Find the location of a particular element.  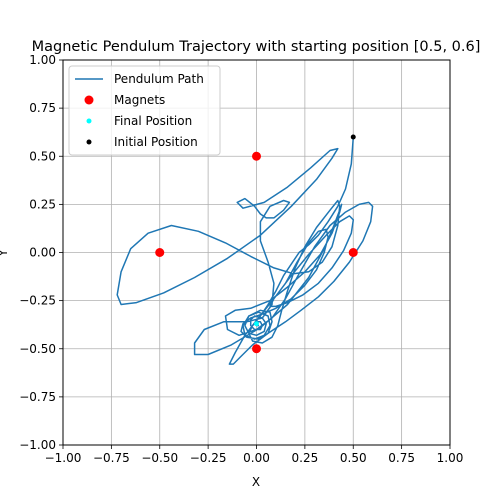

y-tick-label: 0.75 is located at coordinates (42, 108).